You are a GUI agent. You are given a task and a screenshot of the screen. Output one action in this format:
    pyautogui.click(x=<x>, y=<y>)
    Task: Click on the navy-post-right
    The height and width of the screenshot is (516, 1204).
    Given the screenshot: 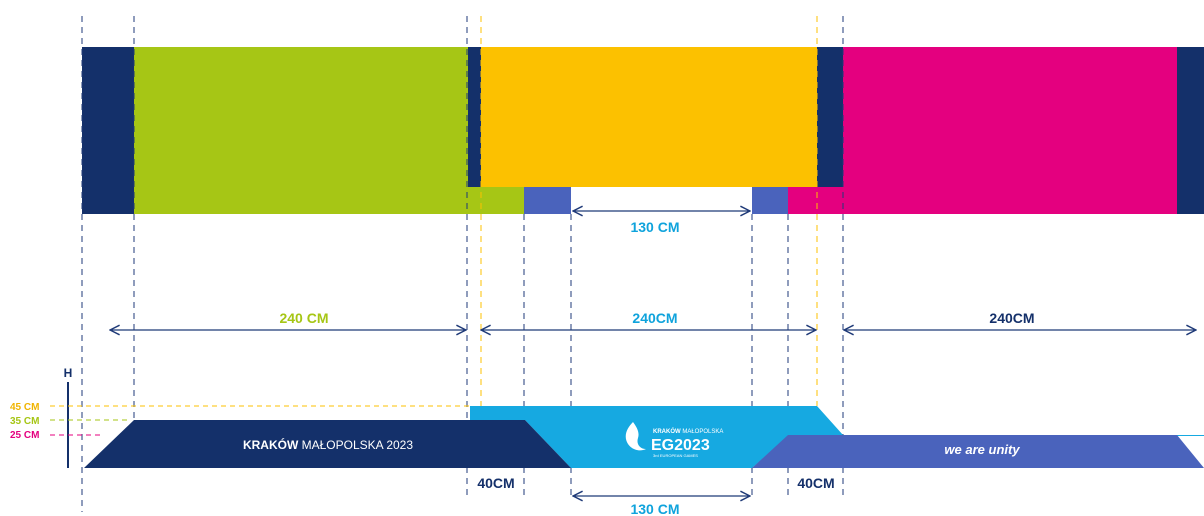 What is the action you would take?
    pyautogui.click(x=1190, y=130)
    